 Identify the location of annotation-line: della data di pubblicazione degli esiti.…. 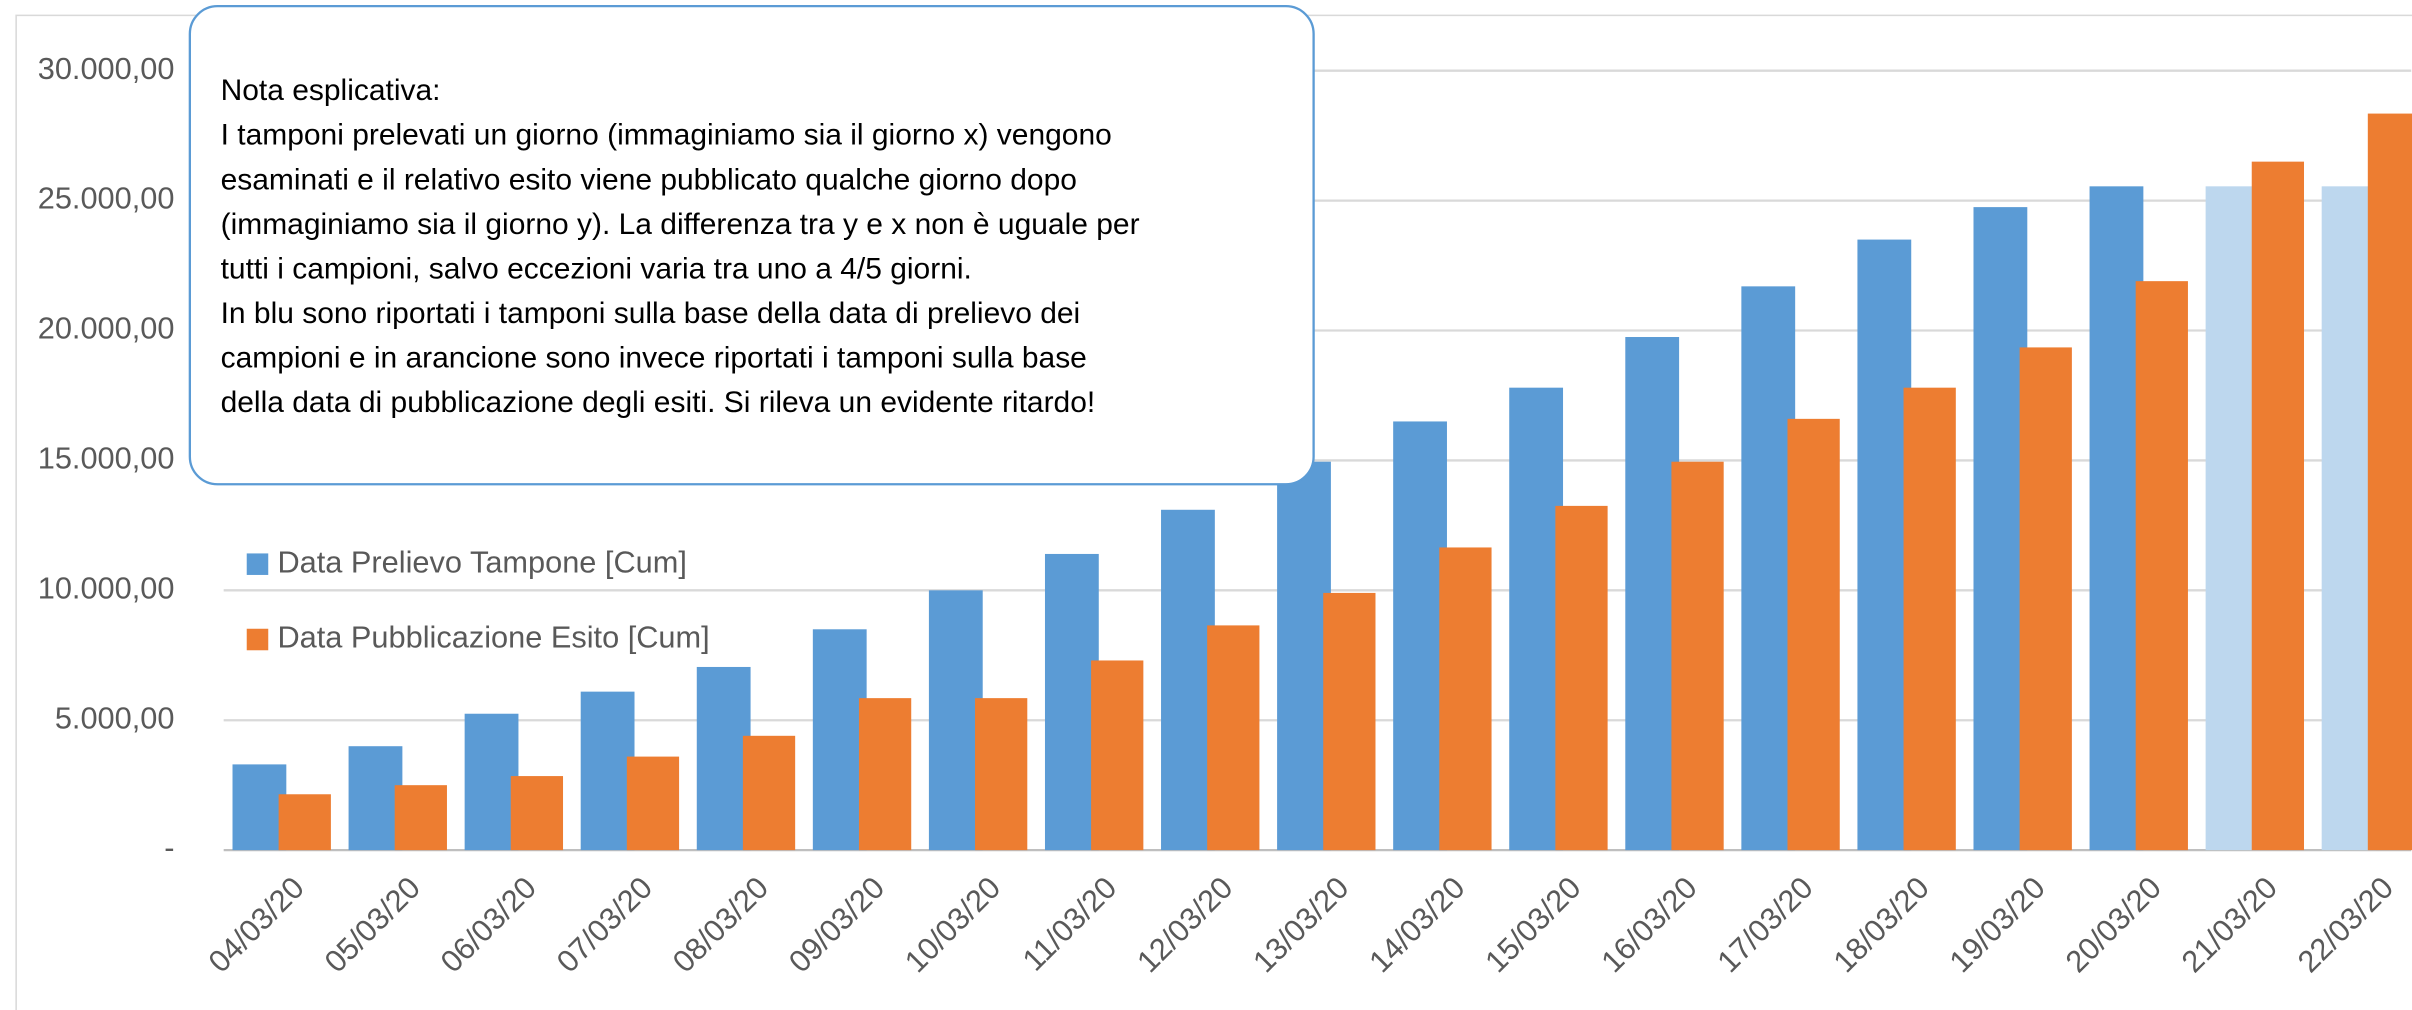
(658, 402).